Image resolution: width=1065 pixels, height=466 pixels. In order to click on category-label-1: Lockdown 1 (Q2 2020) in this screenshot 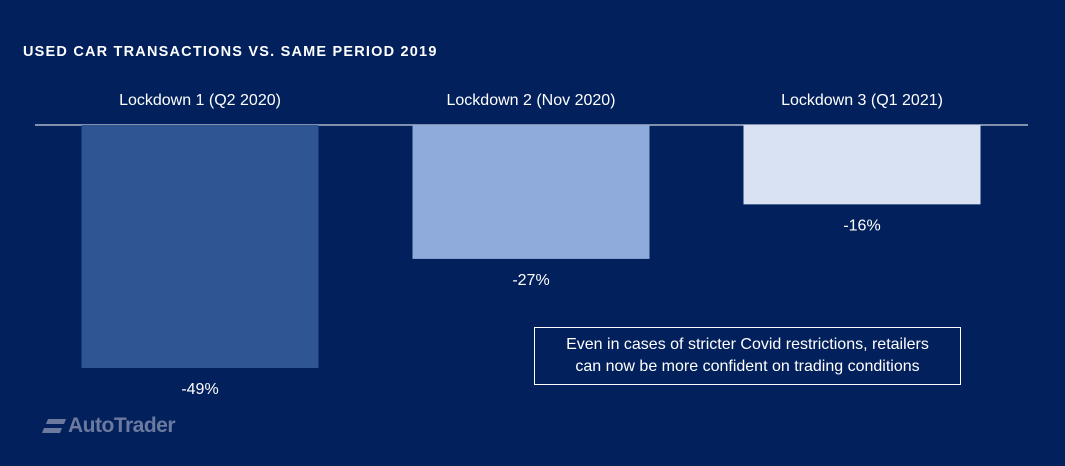, I will do `click(200, 100)`.